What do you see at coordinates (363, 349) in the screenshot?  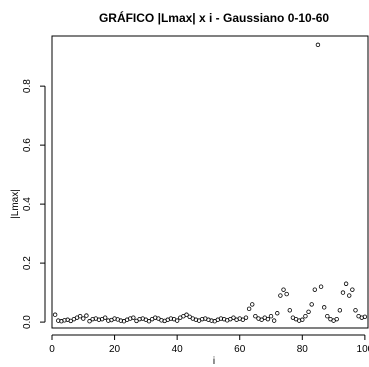 I see `x-tick-label: 100` at bounding box center [363, 349].